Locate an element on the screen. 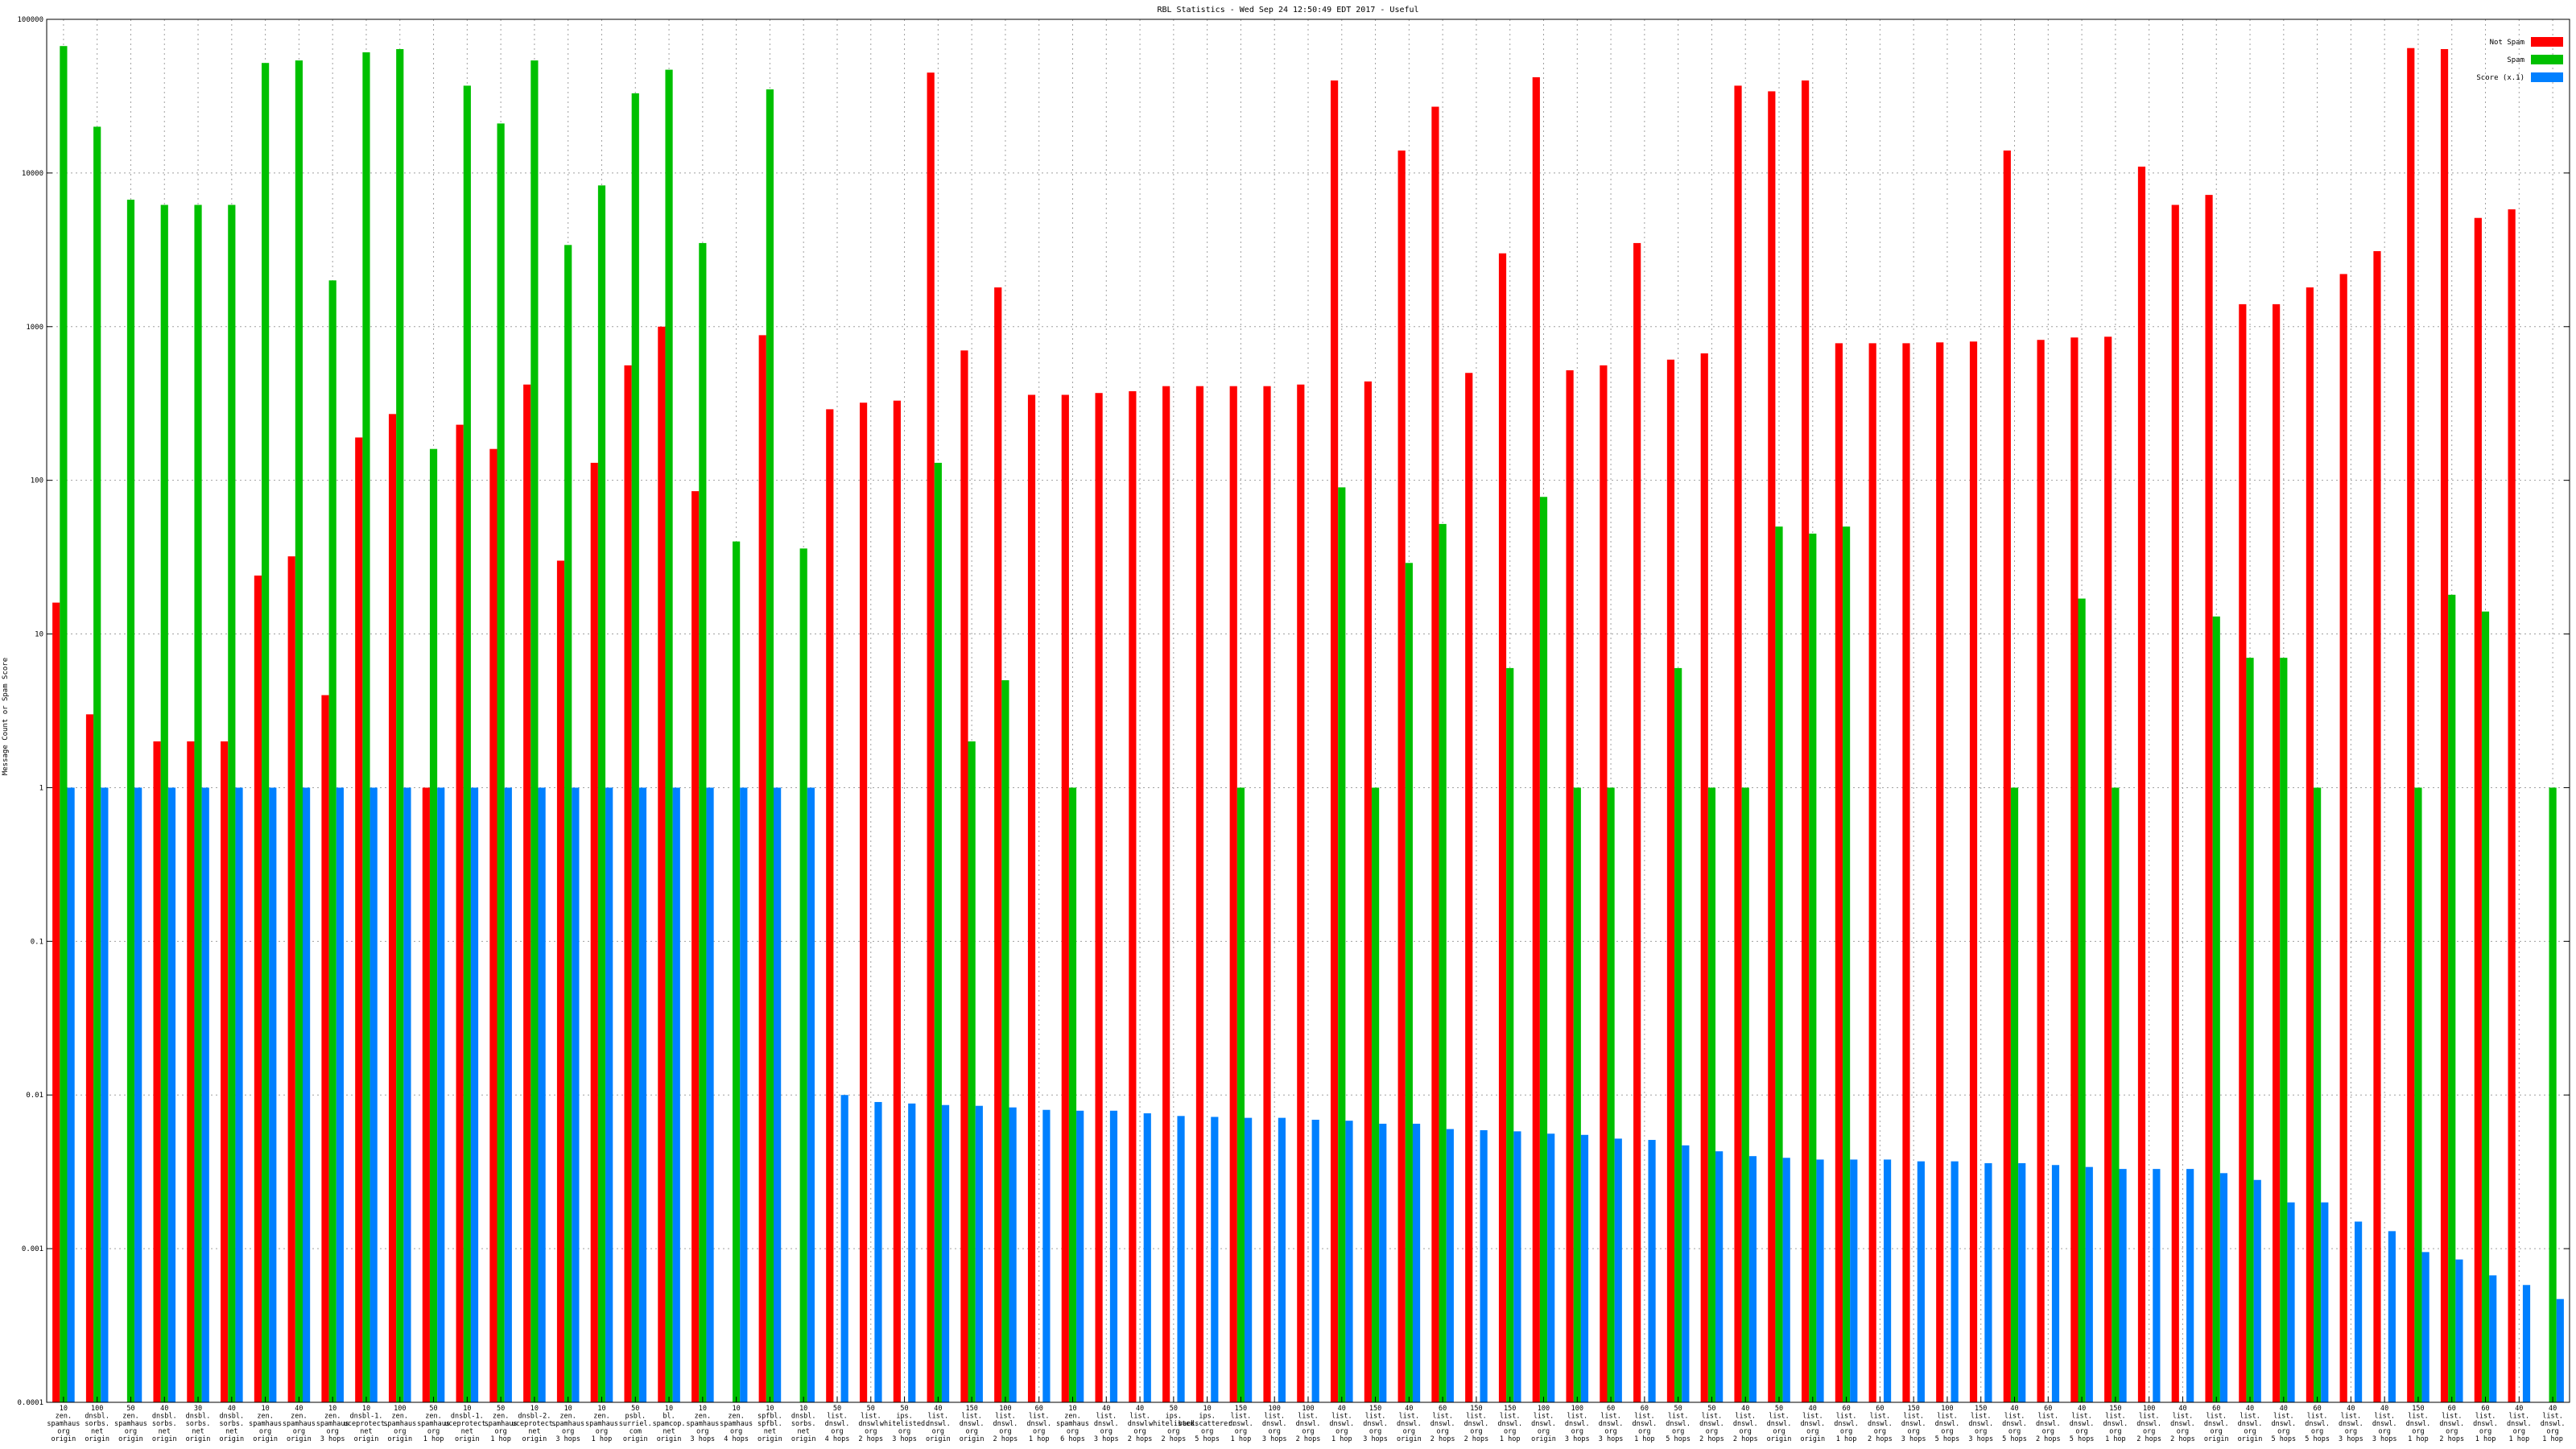 This screenshot has height=1449, width=2576. x-category-label: 50 zen. spamhaus org 1 hop is located at coordinates (501, 1424).